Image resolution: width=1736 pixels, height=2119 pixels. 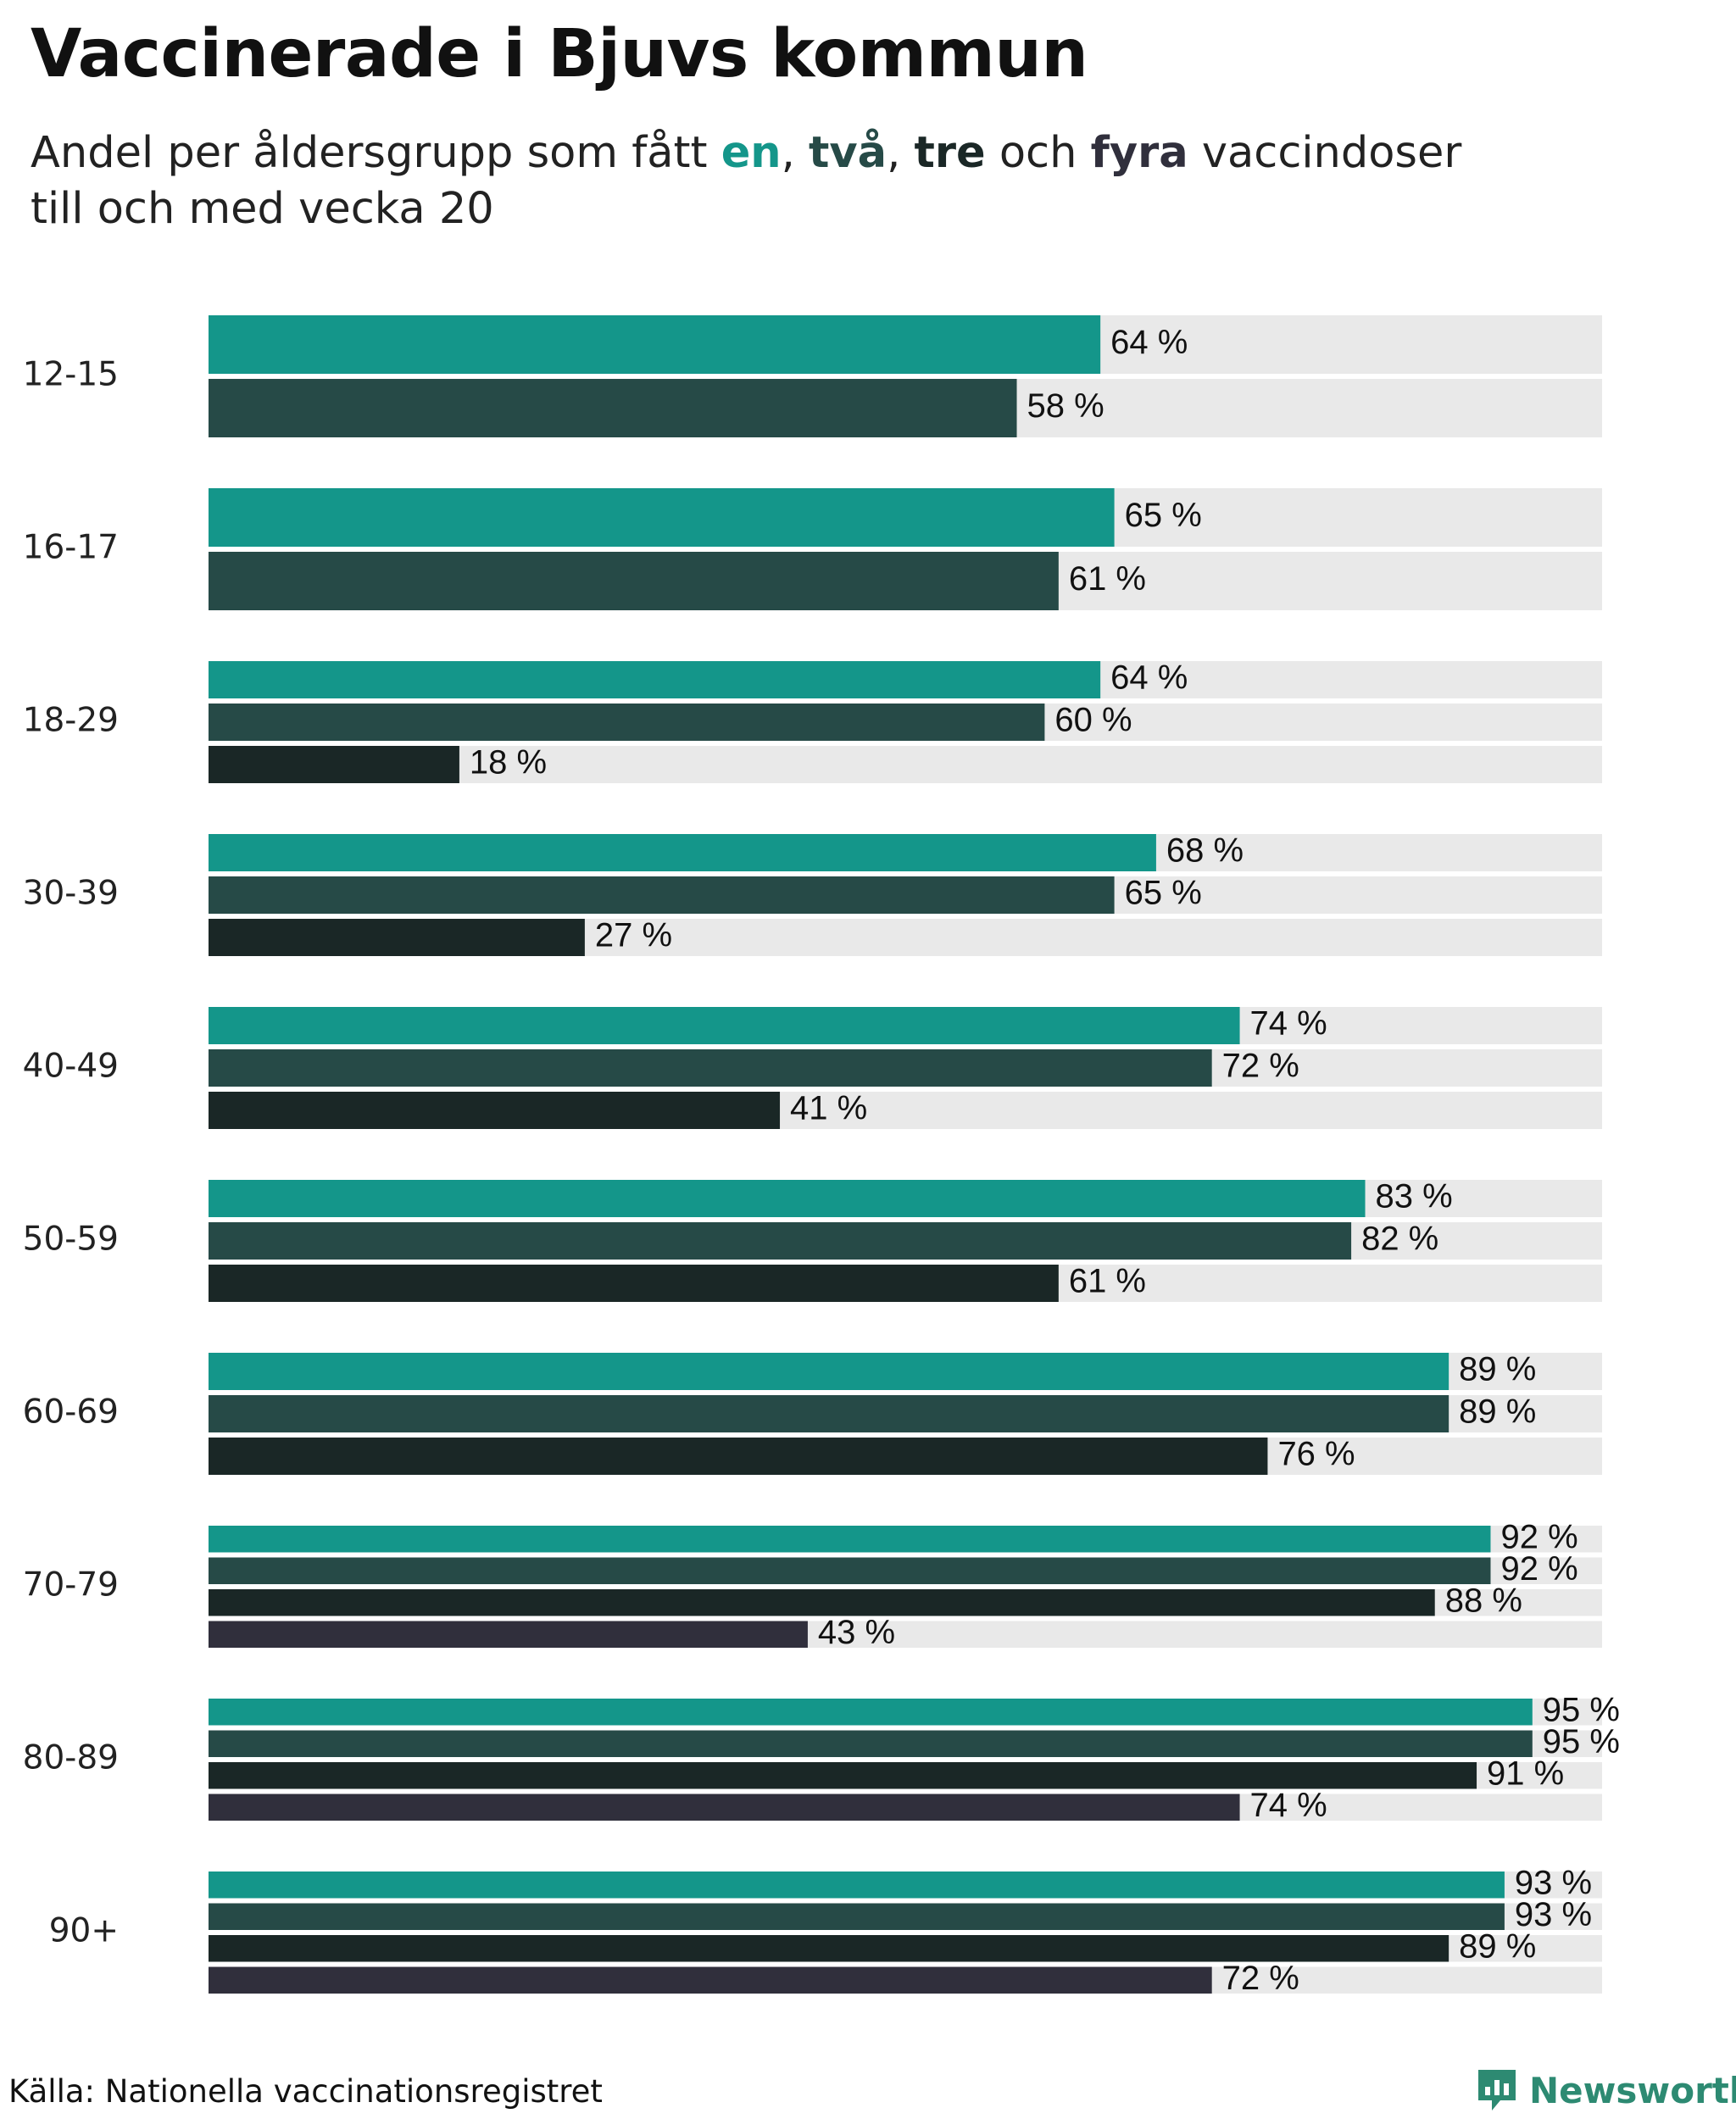 I want to click on category-label: 12-15, so click(x=71, y=375).